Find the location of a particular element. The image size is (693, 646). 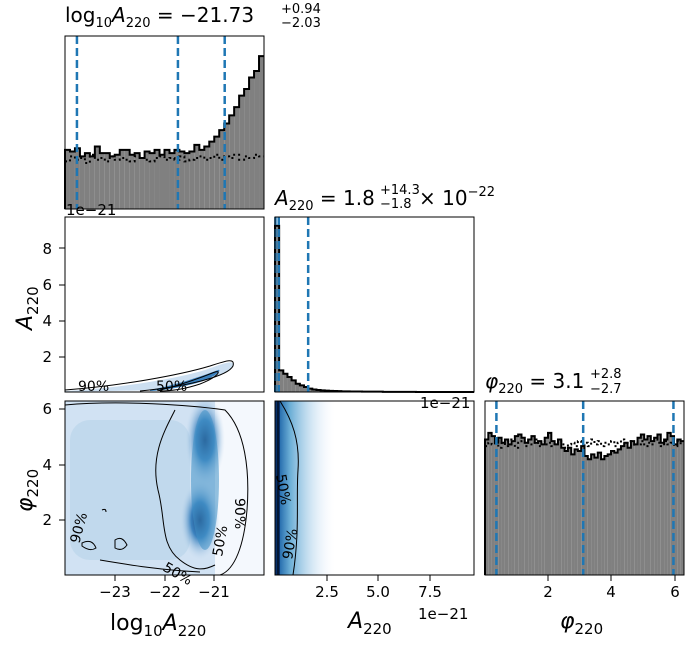

hist-logA220-panel is located at coordinates (164, 122).